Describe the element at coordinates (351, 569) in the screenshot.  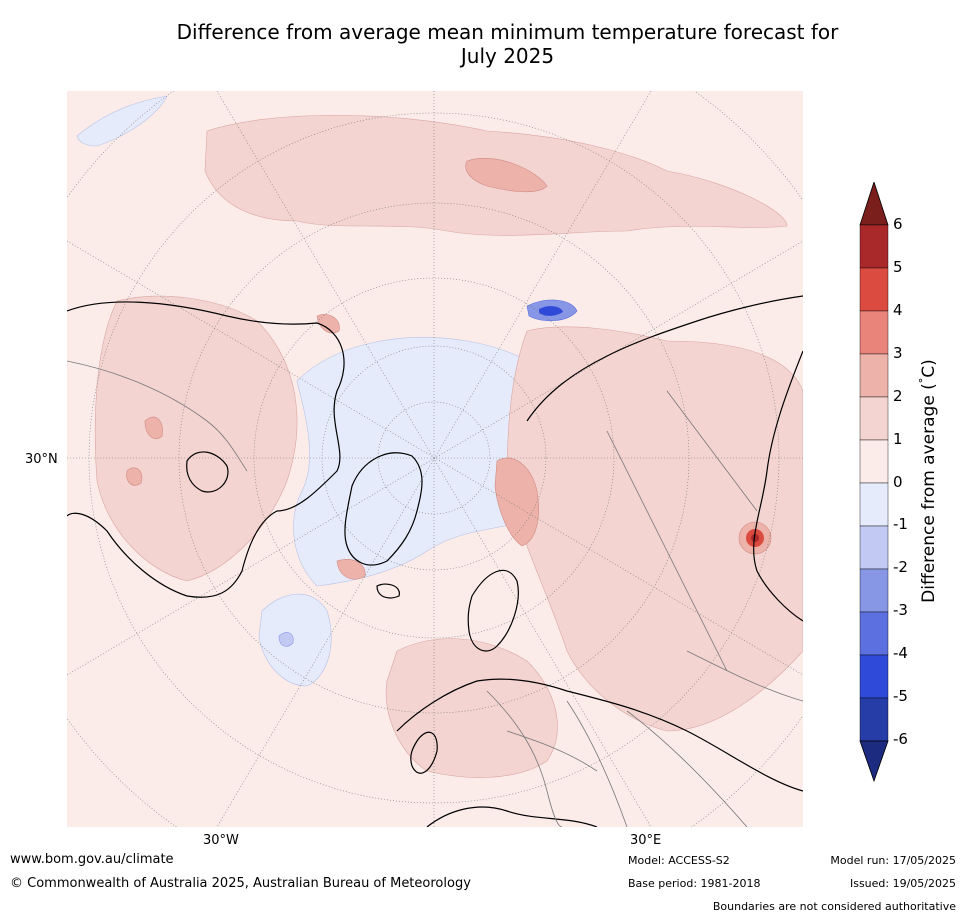
I see `warm-core-iceland` at that location.